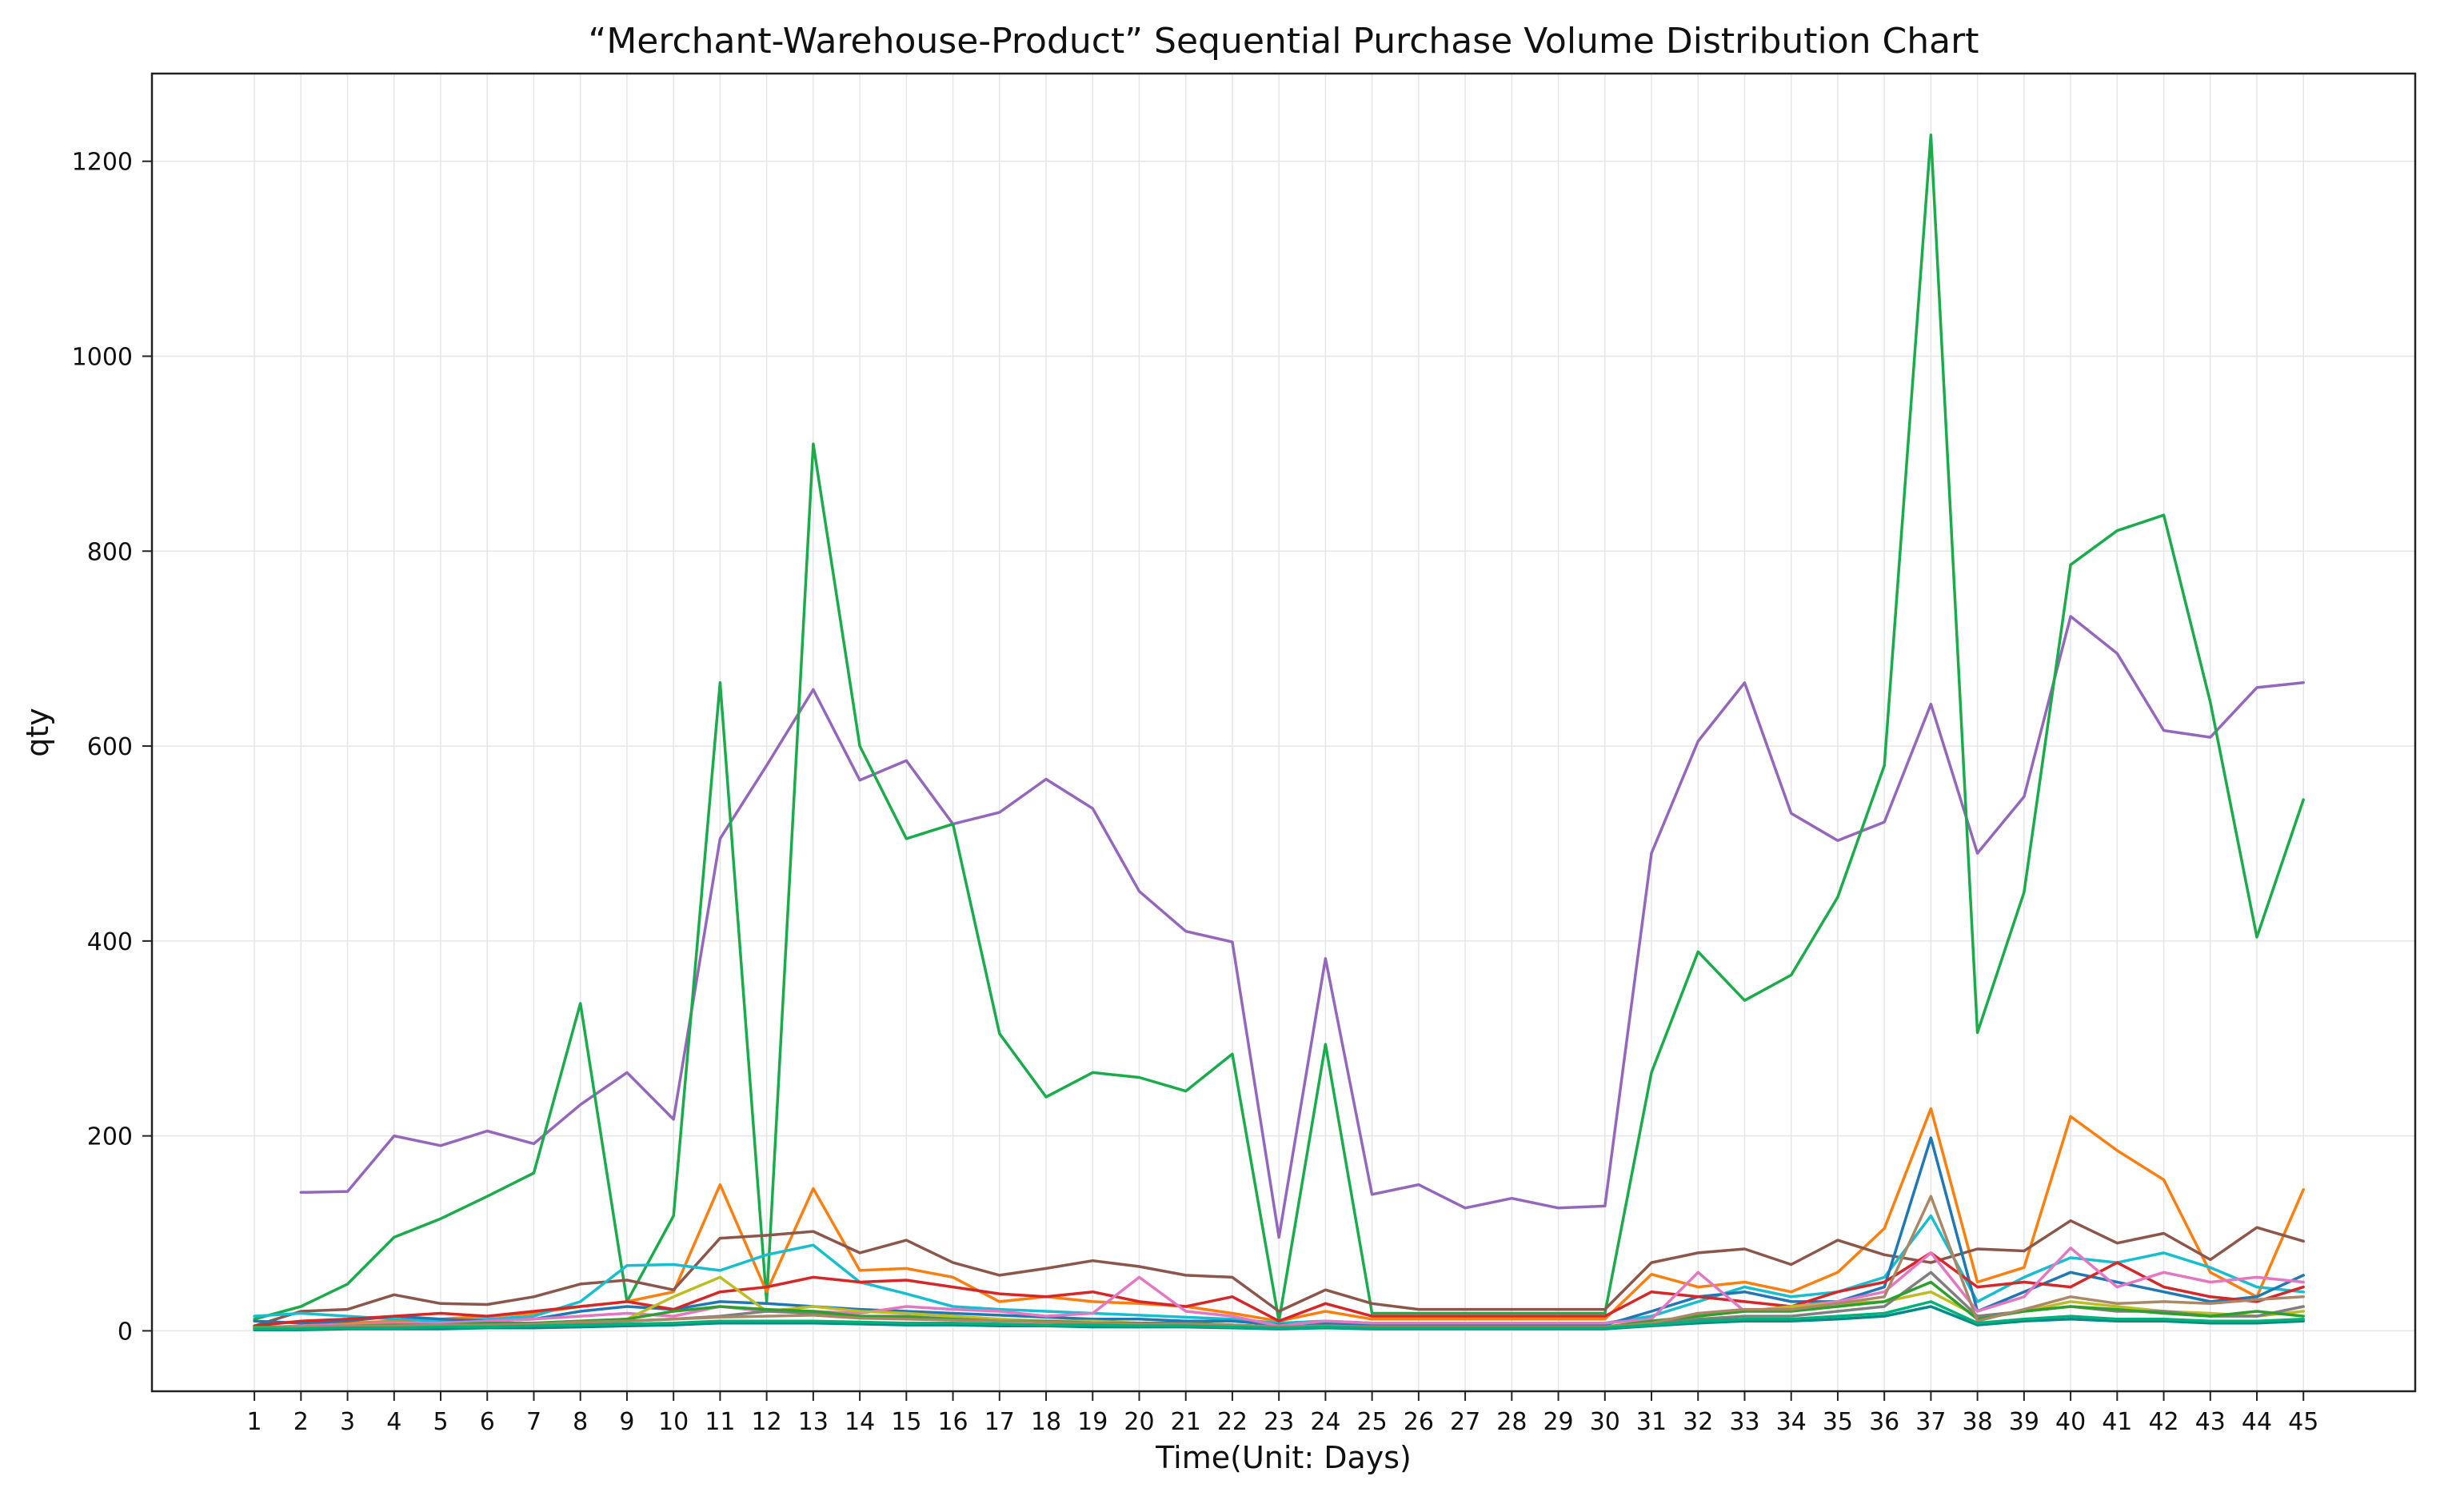  Describe the element at coordinates (1092, 1422) in the screenshot. I see `x-tick-label: 19` at that location.